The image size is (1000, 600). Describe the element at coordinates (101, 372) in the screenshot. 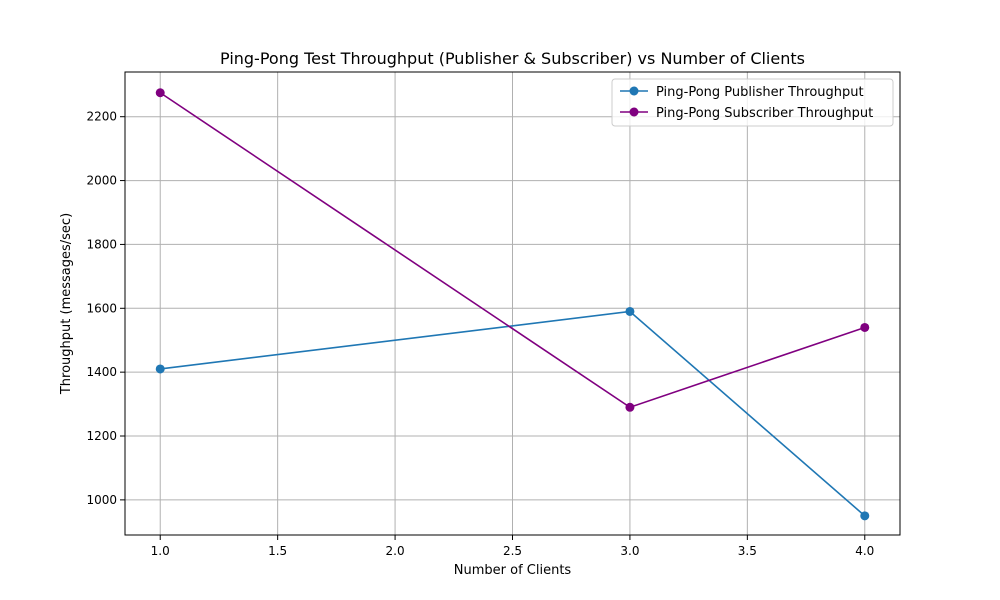

I see `y-tick-label: 1400` at that location.